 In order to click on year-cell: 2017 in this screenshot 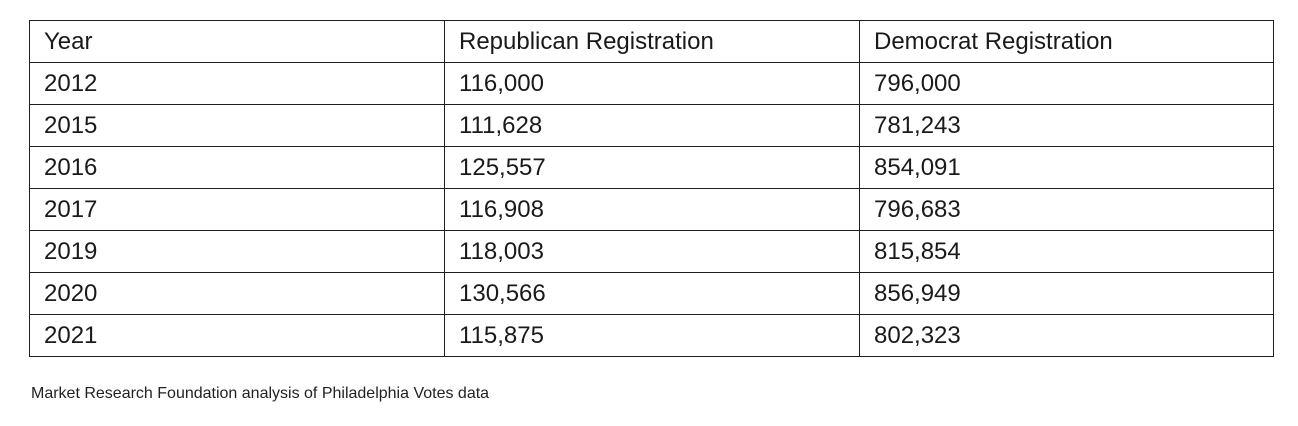, I will do `click(237, 209)`.